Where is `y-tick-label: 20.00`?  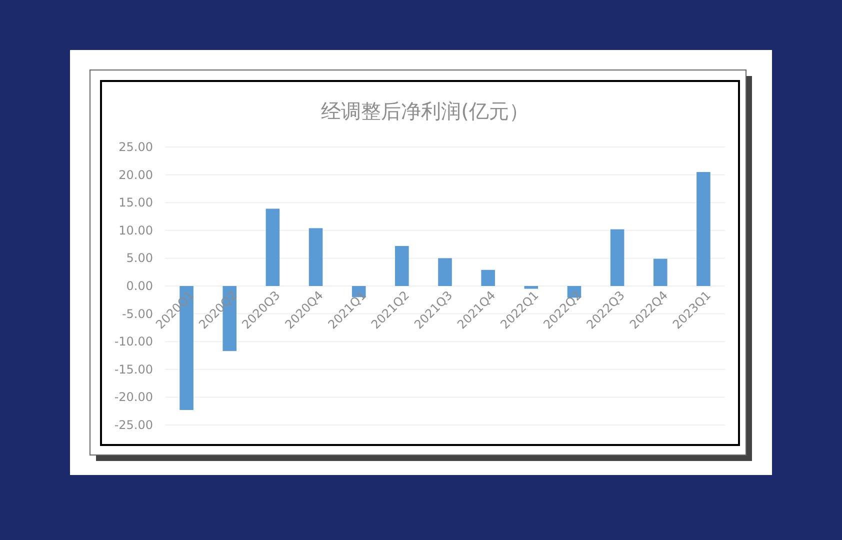 y-tick-label: 20.00 is located at coordinates (135, 175).